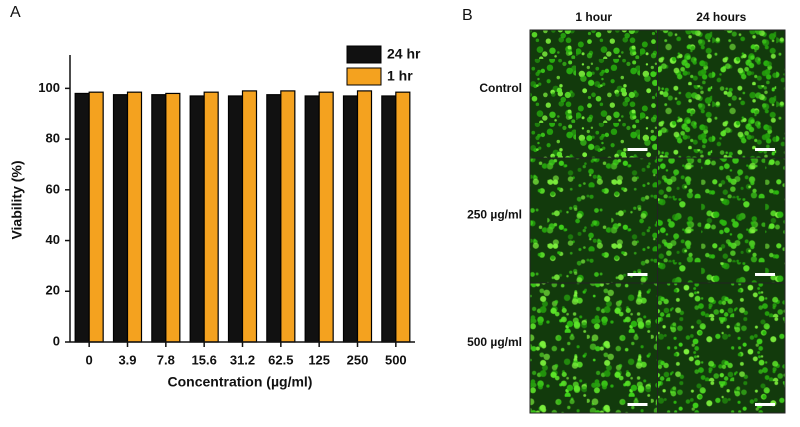 This screenshot has width=800, height=427. Describe the element at coordinates (53, 290) in the screenshot. I see `y-tick-label: 20` at that location.